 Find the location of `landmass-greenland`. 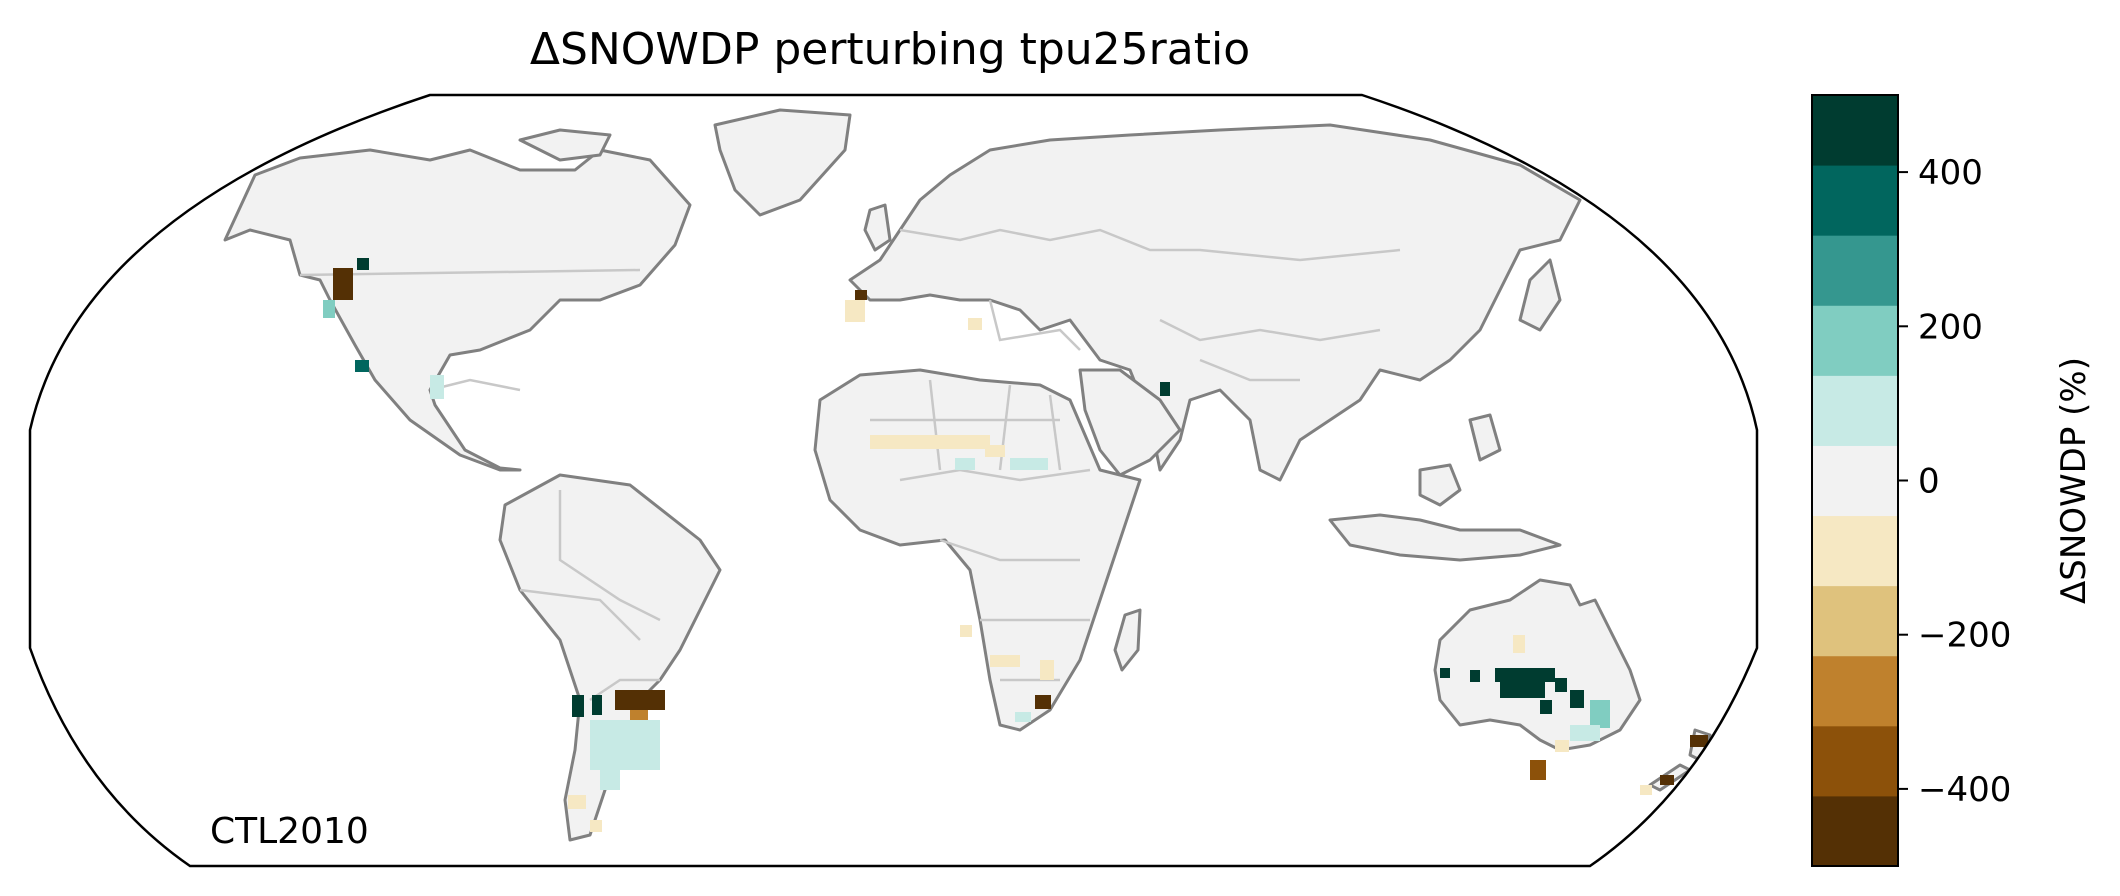

landmass-greenland is located at coordinates (782, 162).